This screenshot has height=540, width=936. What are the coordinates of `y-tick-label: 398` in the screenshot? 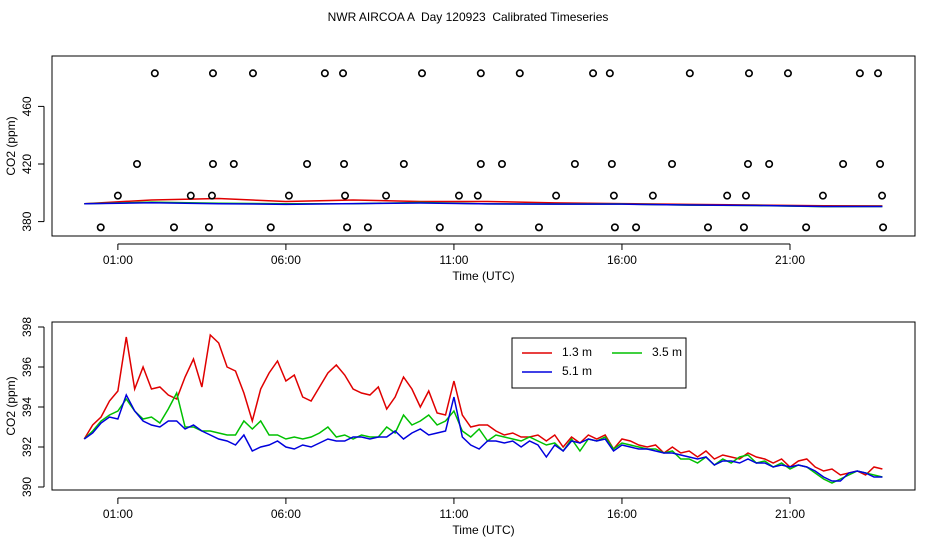 It's located at (27, 327).